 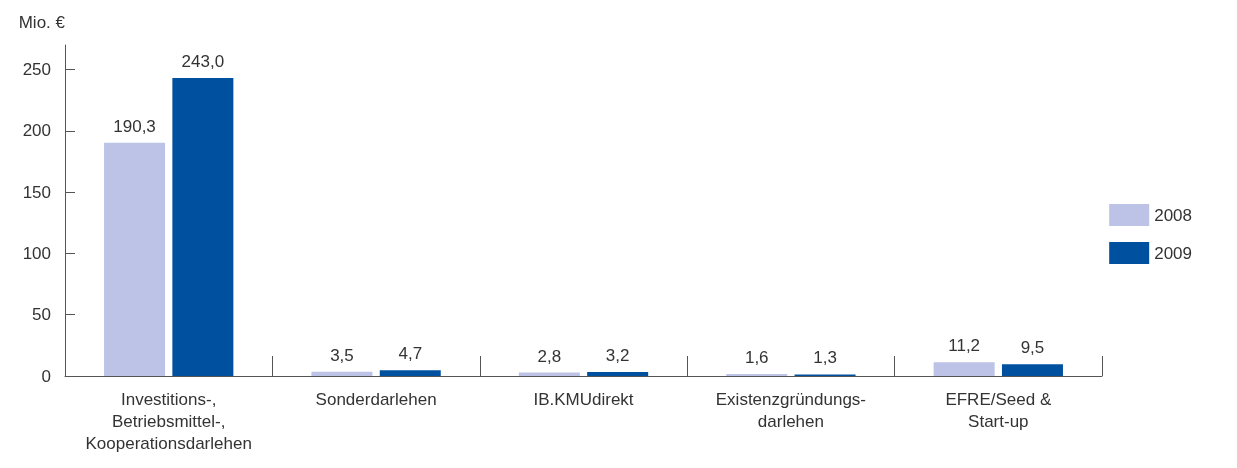 I want to click on legend-label: 2009, so click(x=1173, y=253).